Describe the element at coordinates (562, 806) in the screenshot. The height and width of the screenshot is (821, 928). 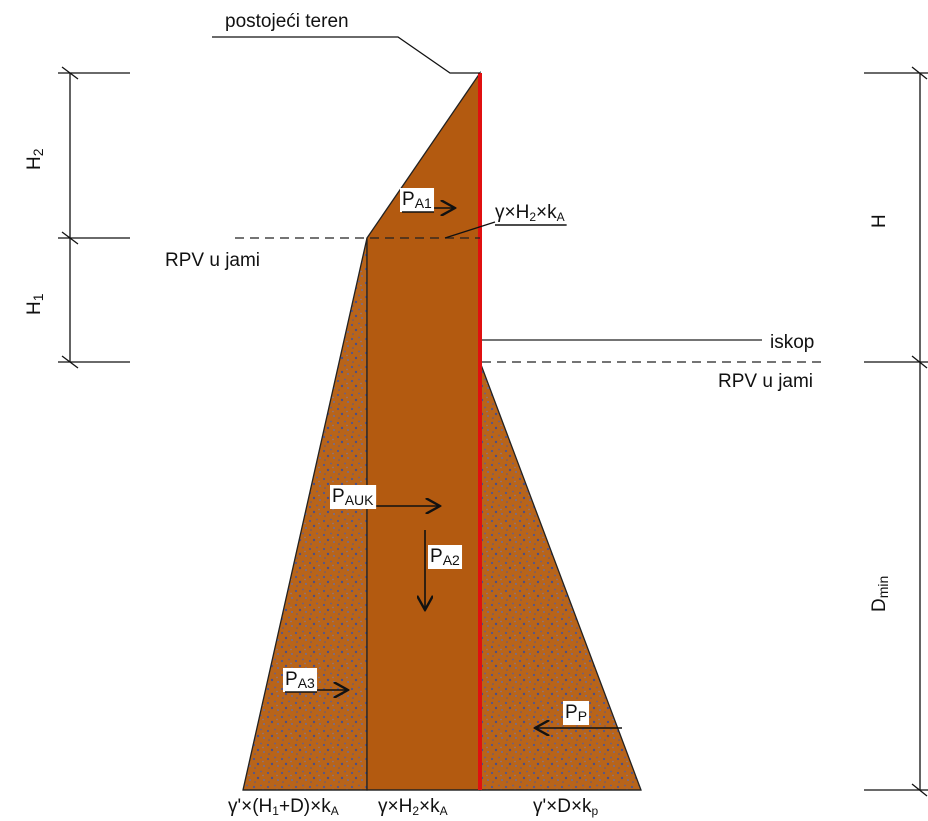
I see `text-part: γ'×D×k` at that location.